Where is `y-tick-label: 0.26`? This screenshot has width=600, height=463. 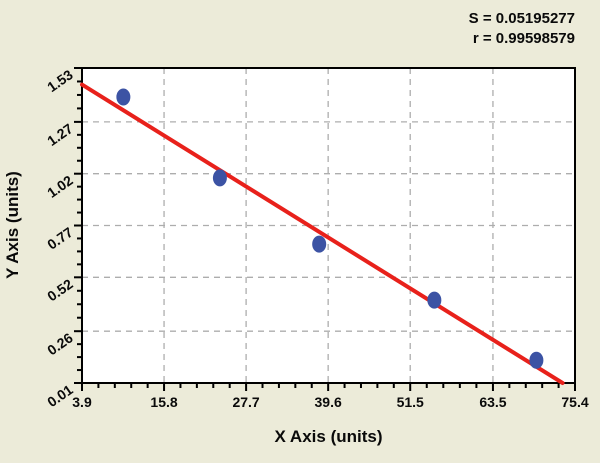
y-tick-label: 0.26 is located at coordinates (60, 343).